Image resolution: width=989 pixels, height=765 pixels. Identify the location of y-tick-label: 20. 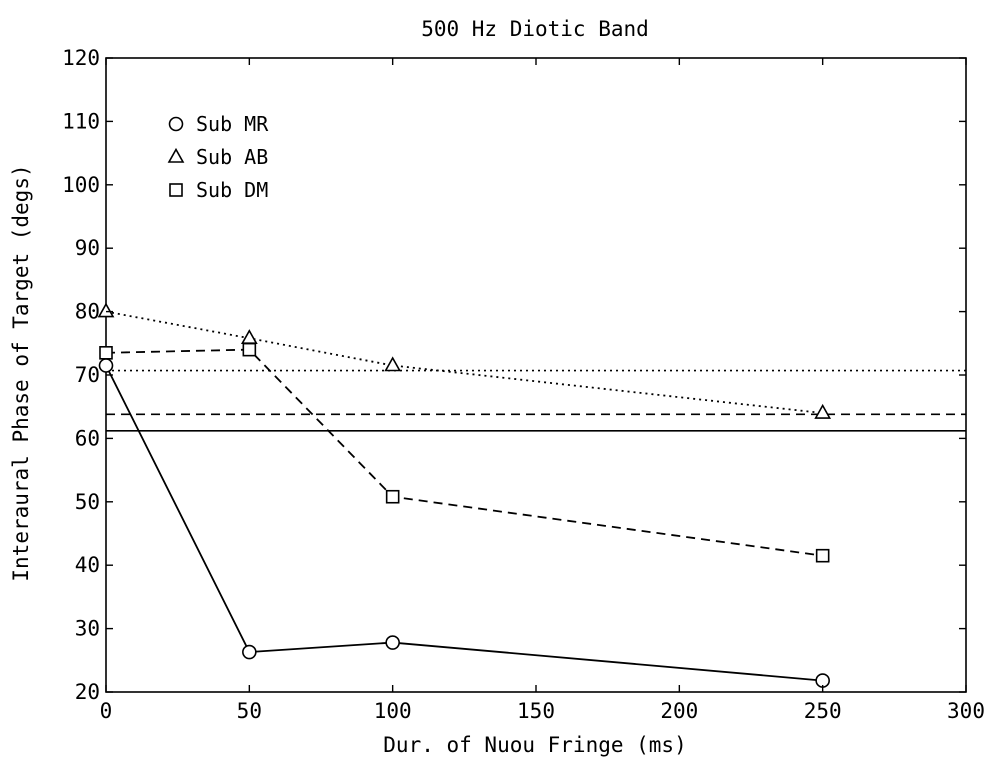
(87, 692).